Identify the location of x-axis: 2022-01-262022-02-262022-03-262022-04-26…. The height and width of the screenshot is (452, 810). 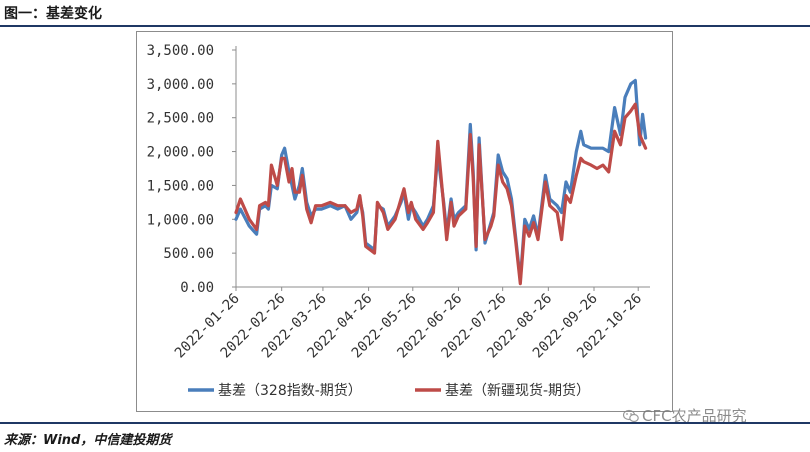
(411, 323).